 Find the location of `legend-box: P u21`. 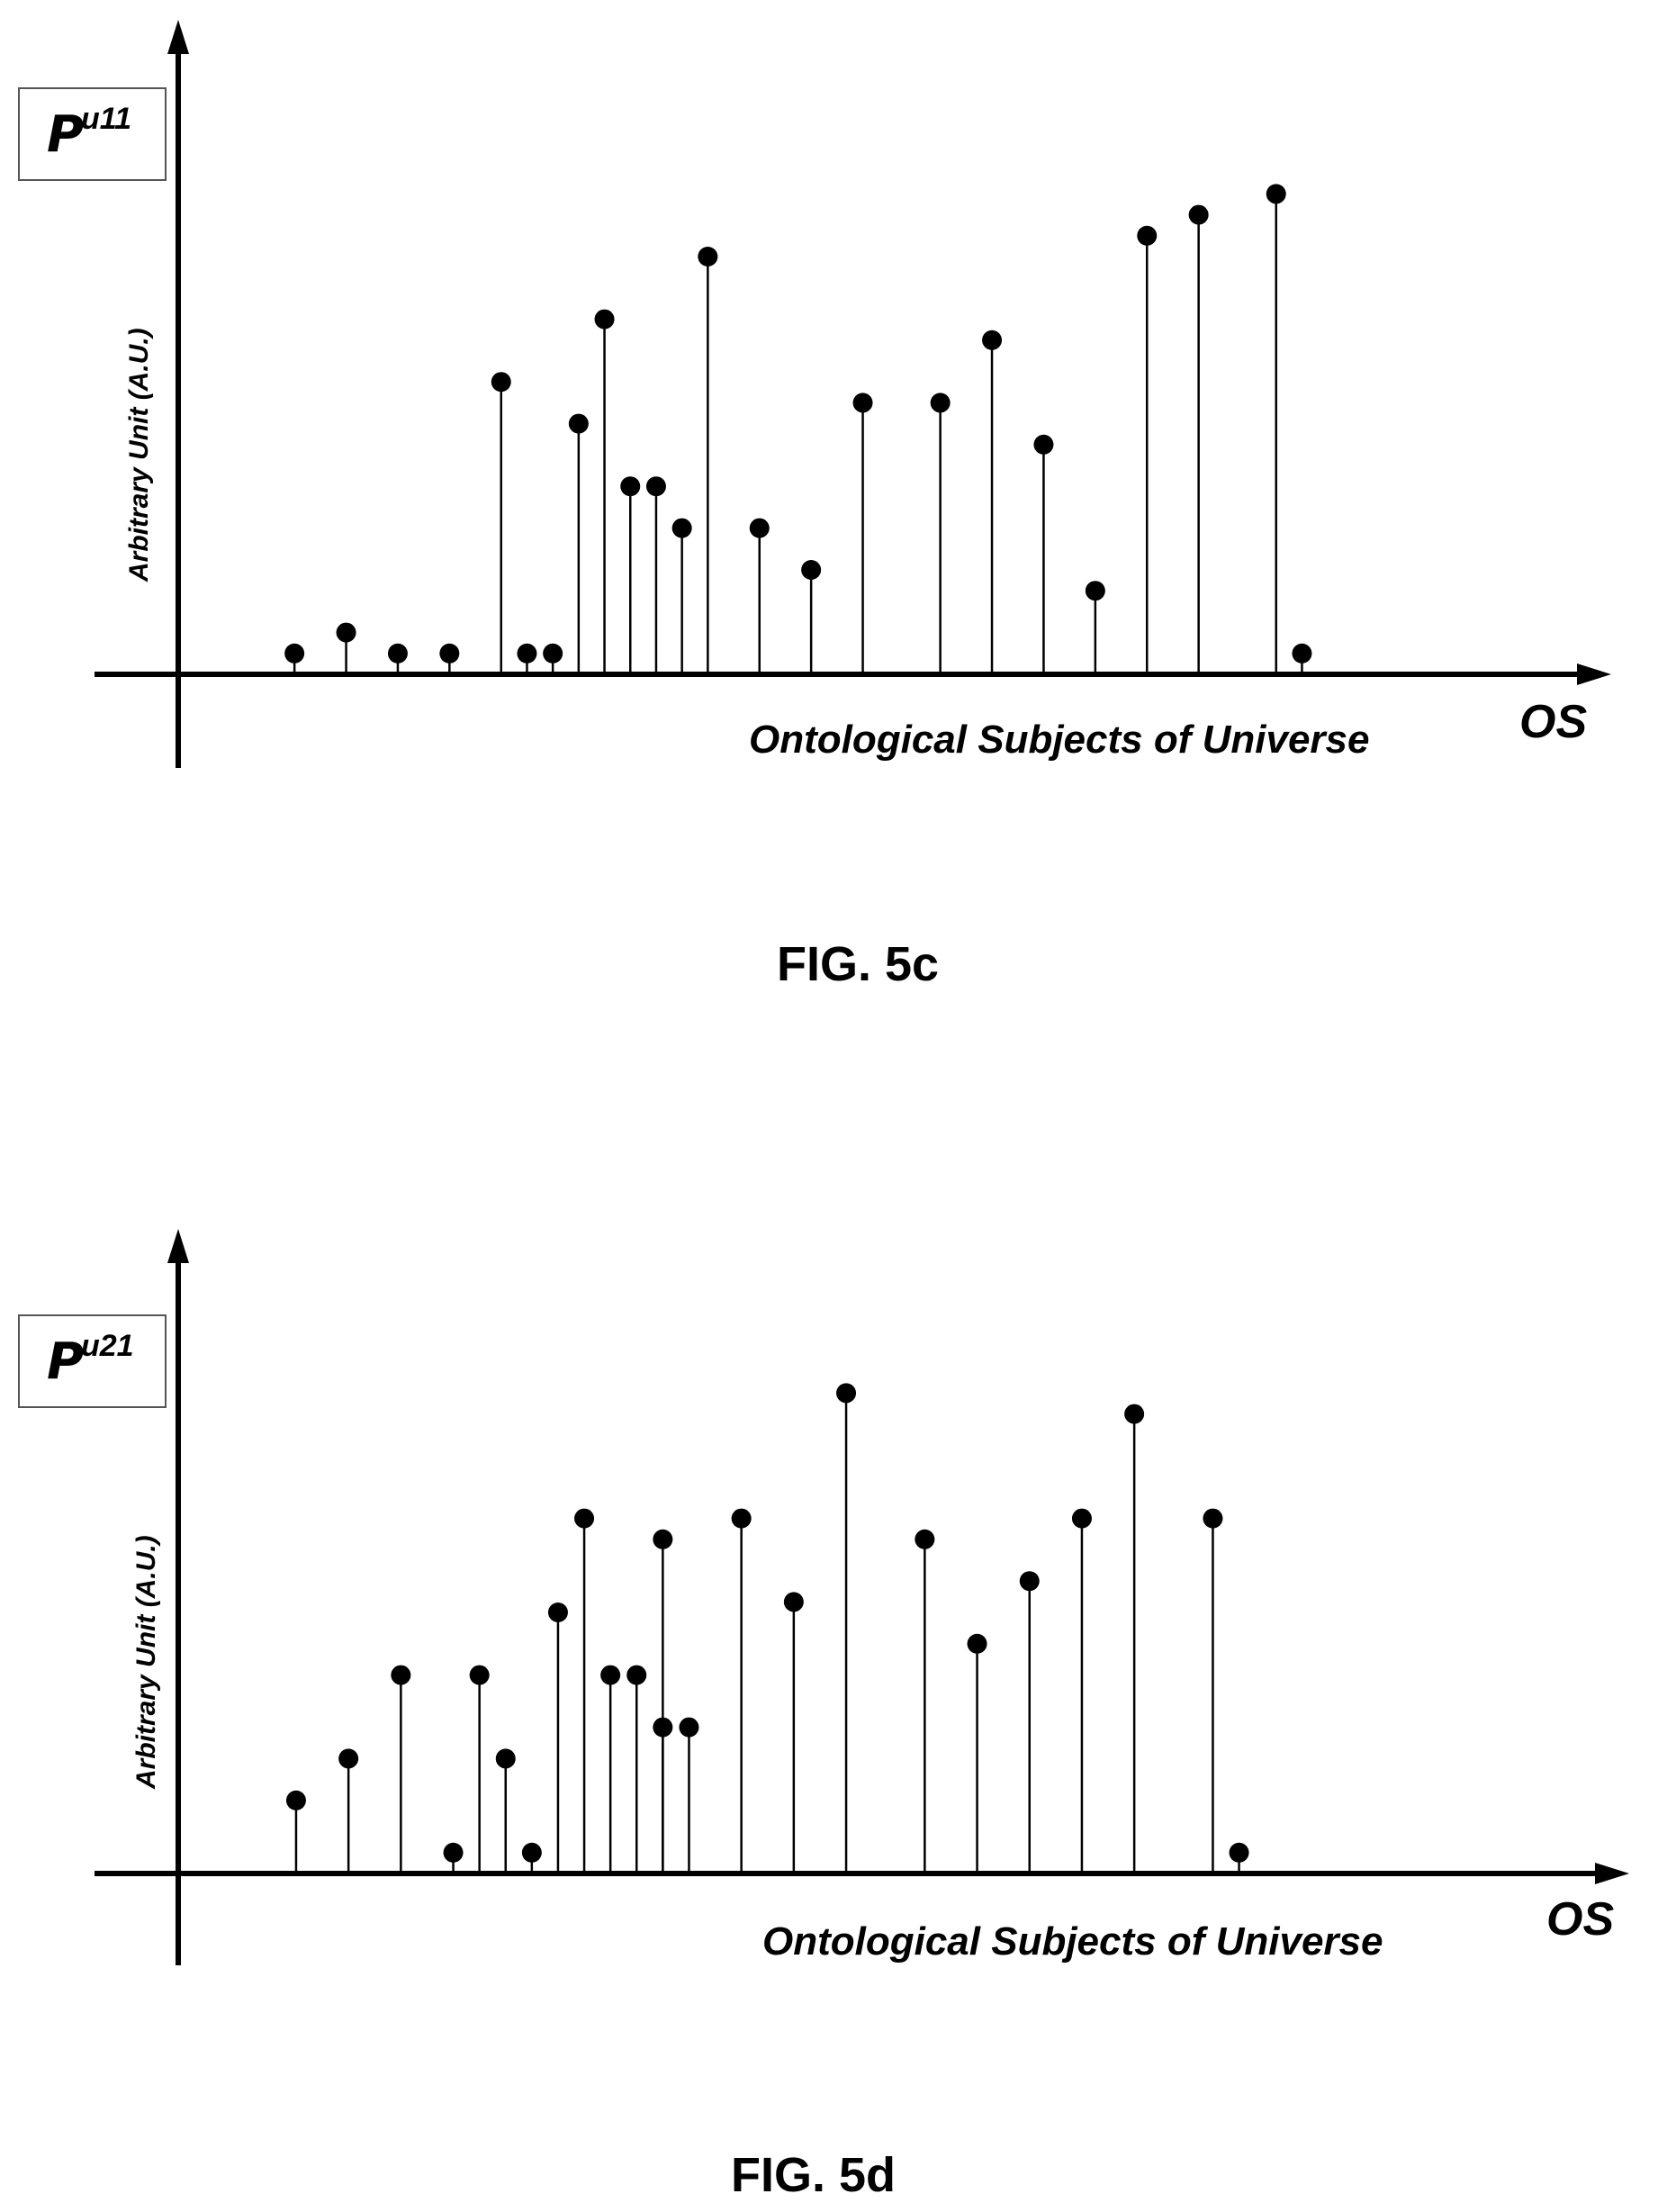

legend-box: P u21 is located at coordinates (92, 1361).